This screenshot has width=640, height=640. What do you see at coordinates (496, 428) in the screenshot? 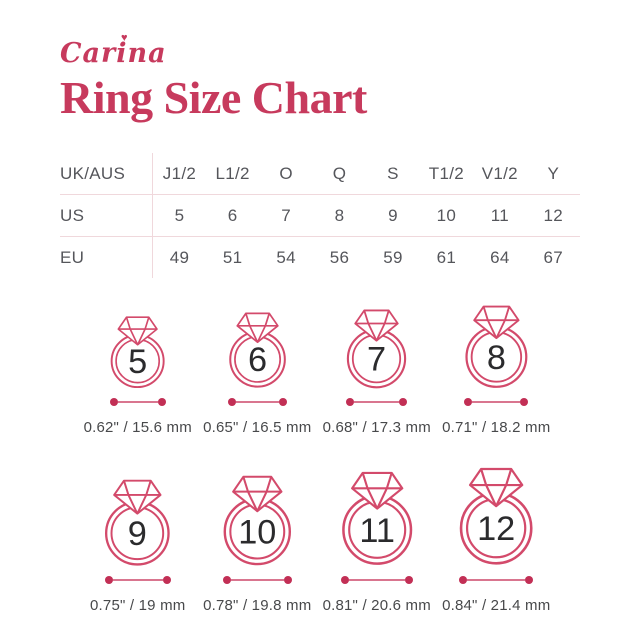
I see `ring-diameter-label: 0.71" / 18.2 mm` at bounding box center [496, 428].